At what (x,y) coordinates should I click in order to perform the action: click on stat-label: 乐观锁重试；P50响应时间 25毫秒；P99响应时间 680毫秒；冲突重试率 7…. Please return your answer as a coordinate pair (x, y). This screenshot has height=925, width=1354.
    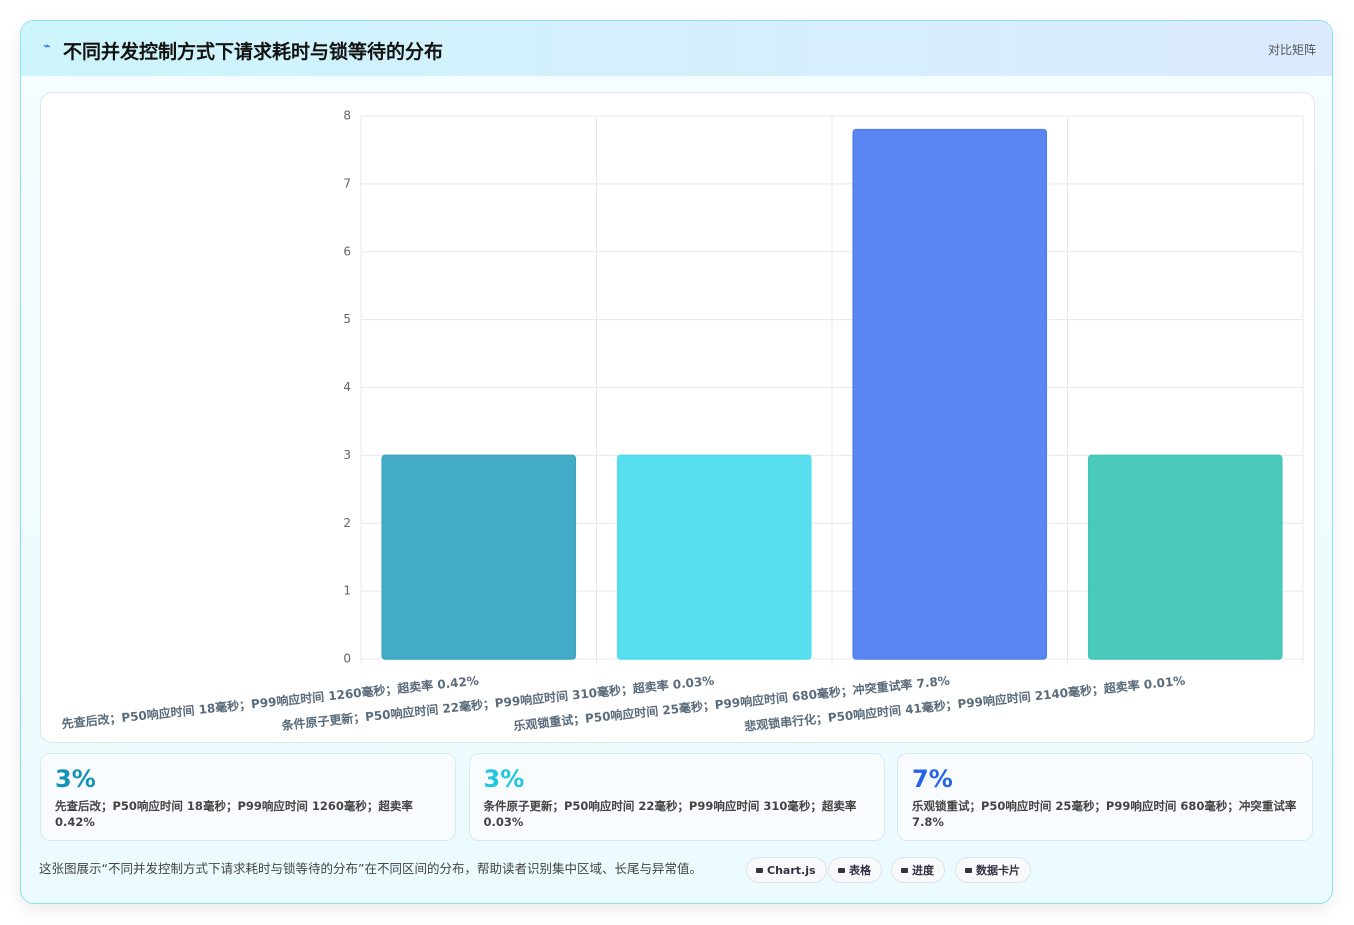
    Looking at the image, I should click on (1104, 814).